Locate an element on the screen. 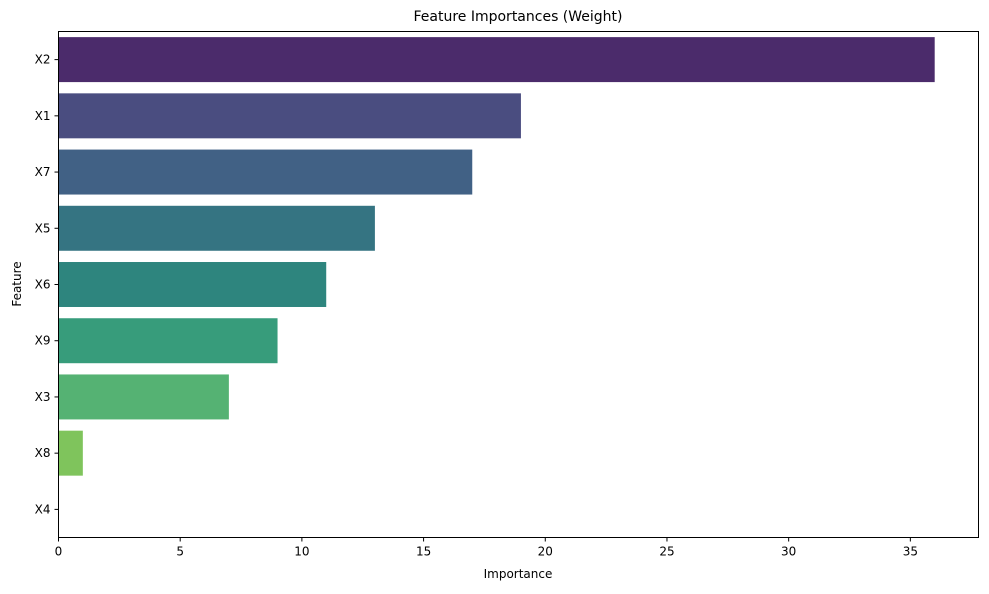  bar-x1 is located at coordinates (289, 116).